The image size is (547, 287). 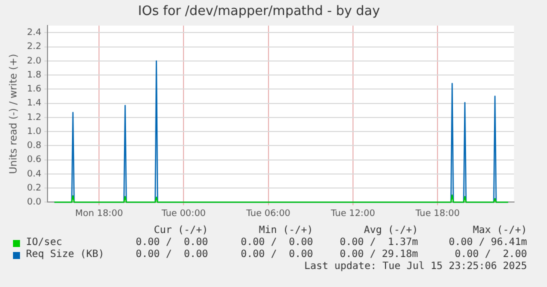 I want to click on x-tick-label: Tue 18:00, so click(x=437, y=213).